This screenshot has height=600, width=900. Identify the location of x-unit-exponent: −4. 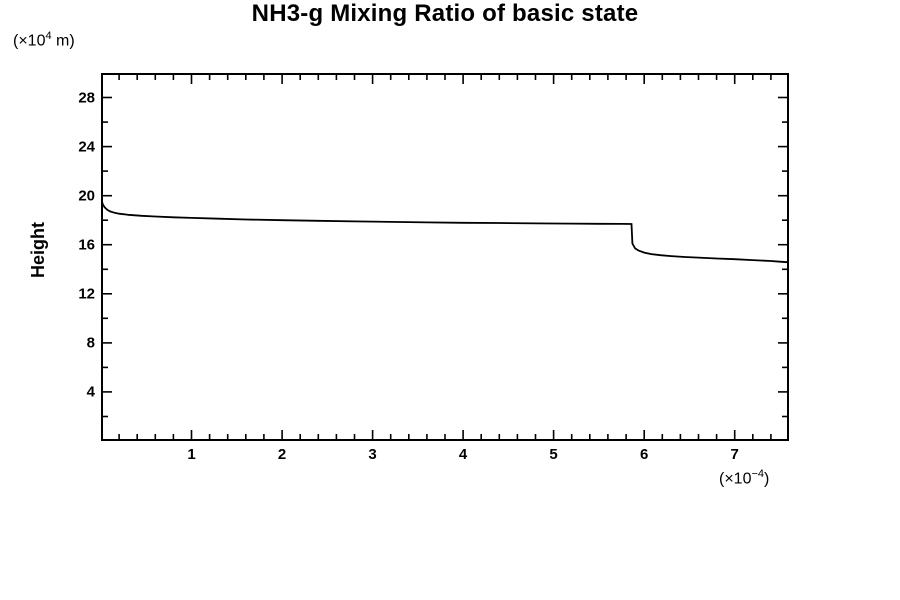
(758, 474).